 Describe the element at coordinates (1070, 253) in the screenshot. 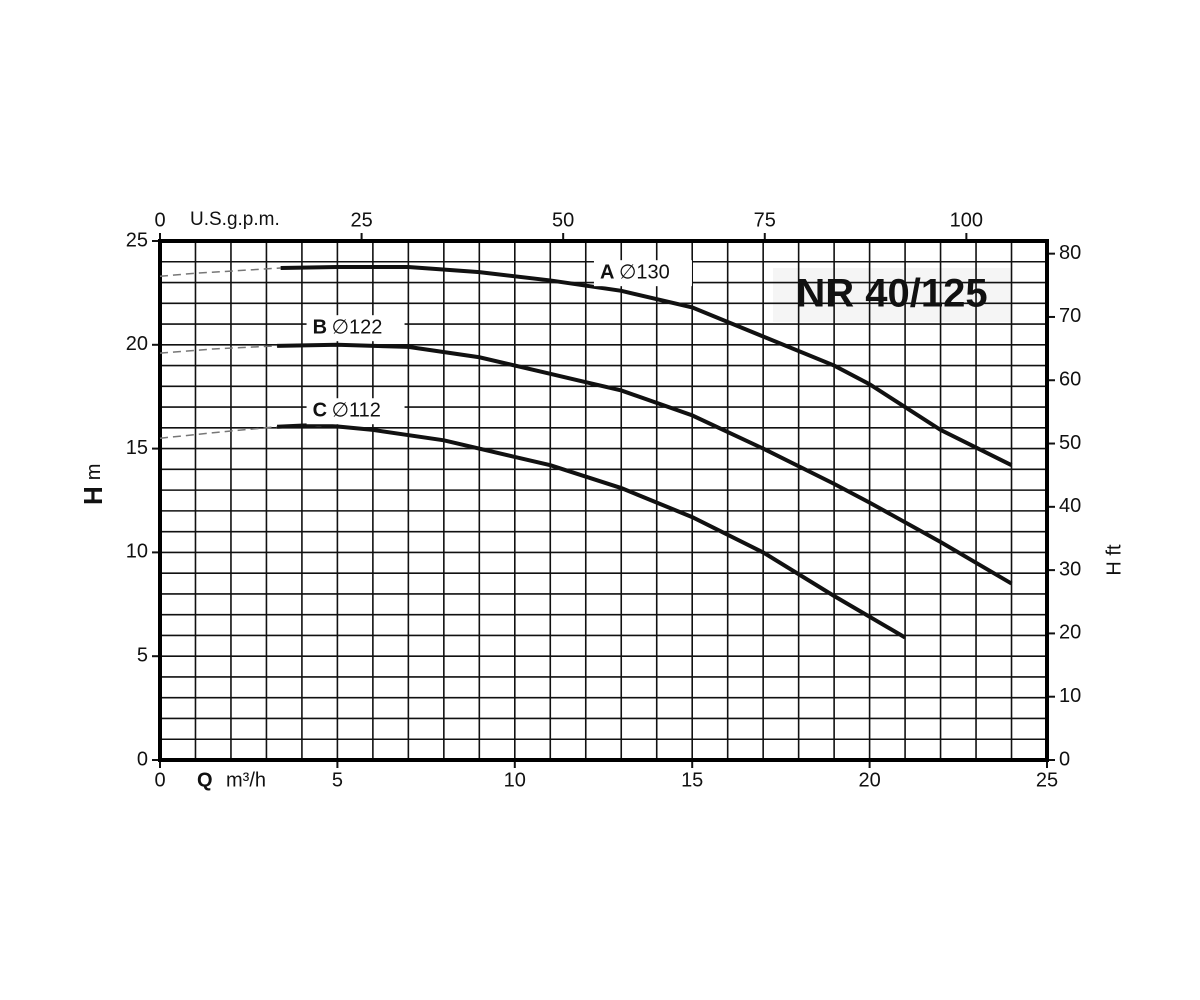

I see `y2-tick-label: 80` at that location.